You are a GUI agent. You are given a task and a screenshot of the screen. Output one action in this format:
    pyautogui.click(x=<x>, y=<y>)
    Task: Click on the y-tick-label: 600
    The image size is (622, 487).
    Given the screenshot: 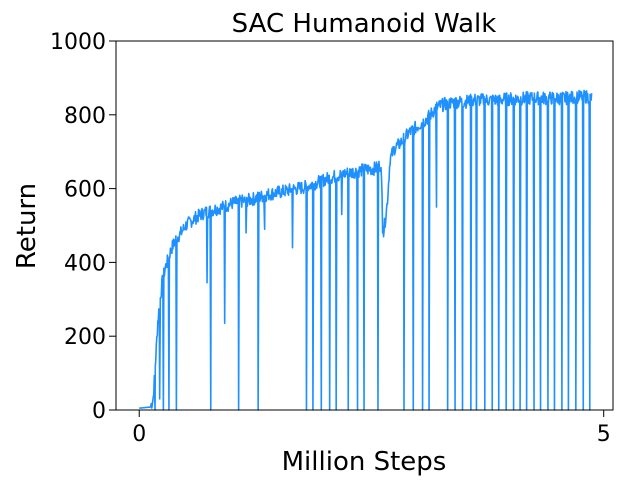 What is the action you would take?
    pyautogui.click(x=85, y=190)
    